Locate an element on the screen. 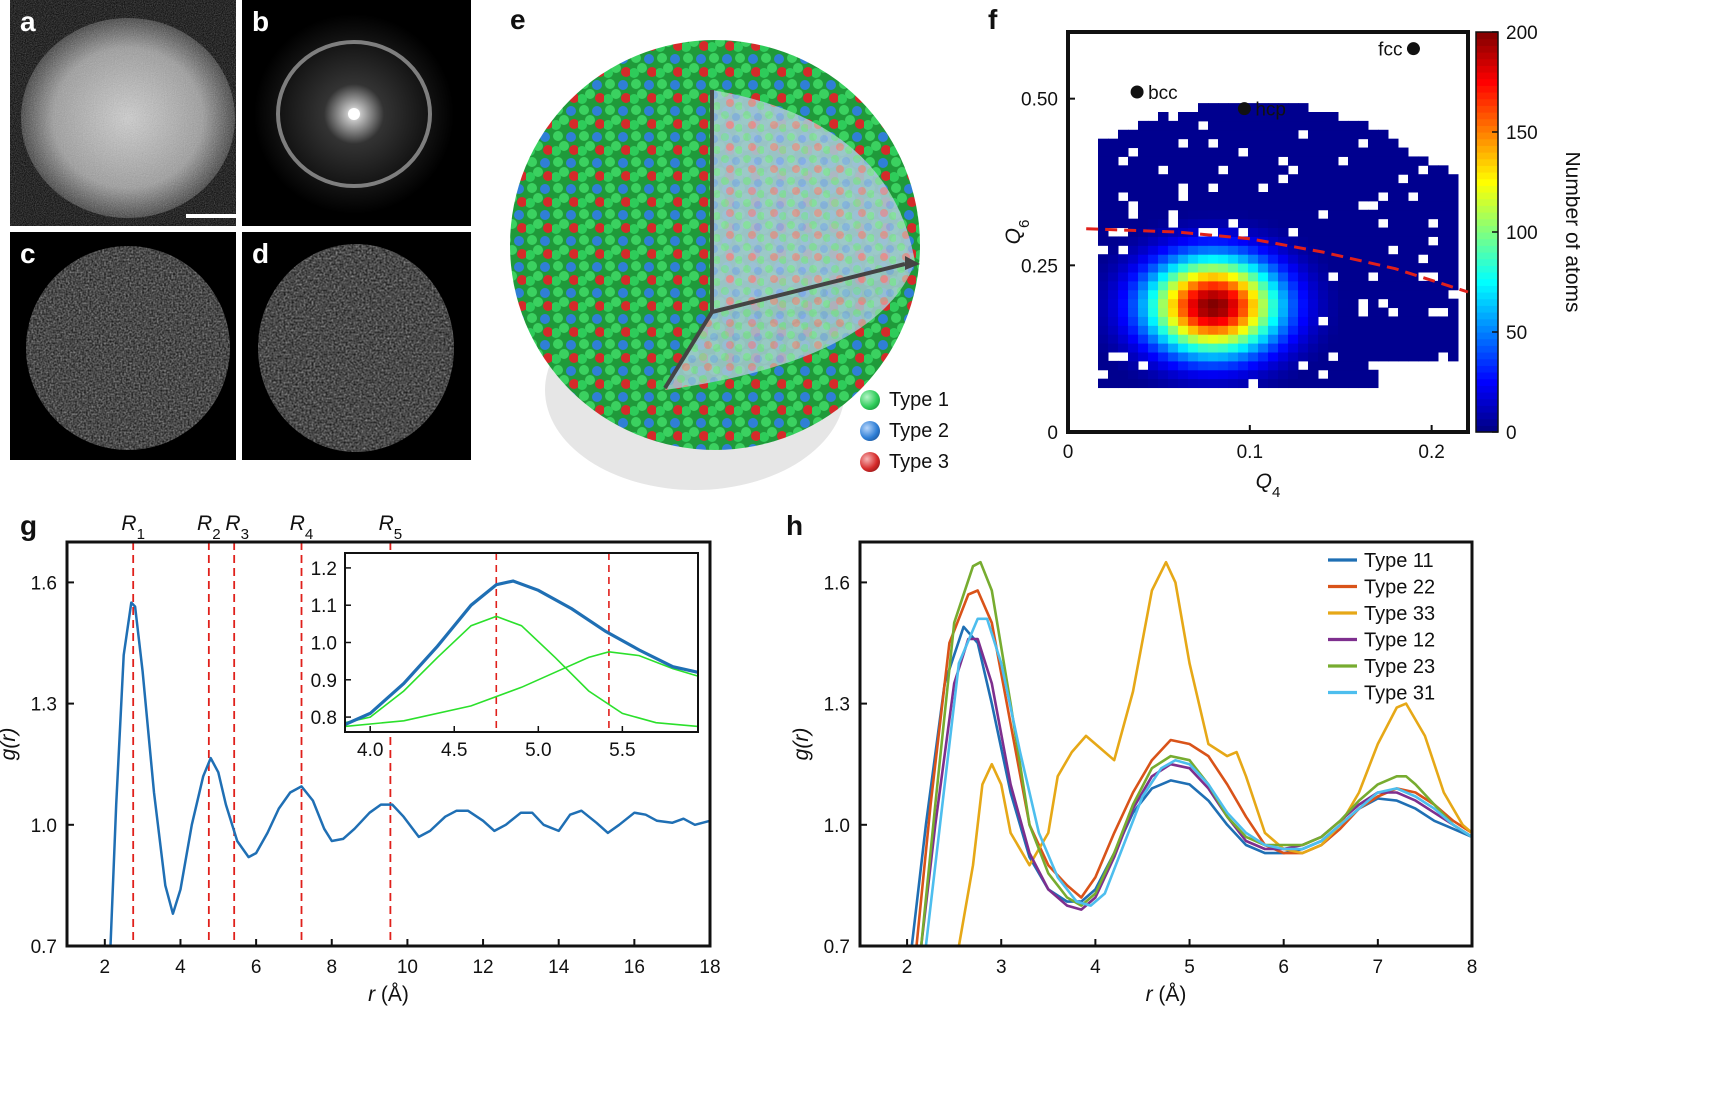 This screenshot has width=1723, height=1104. inset-x-tick-label: 4.0 is located at coordinates (370, 750).